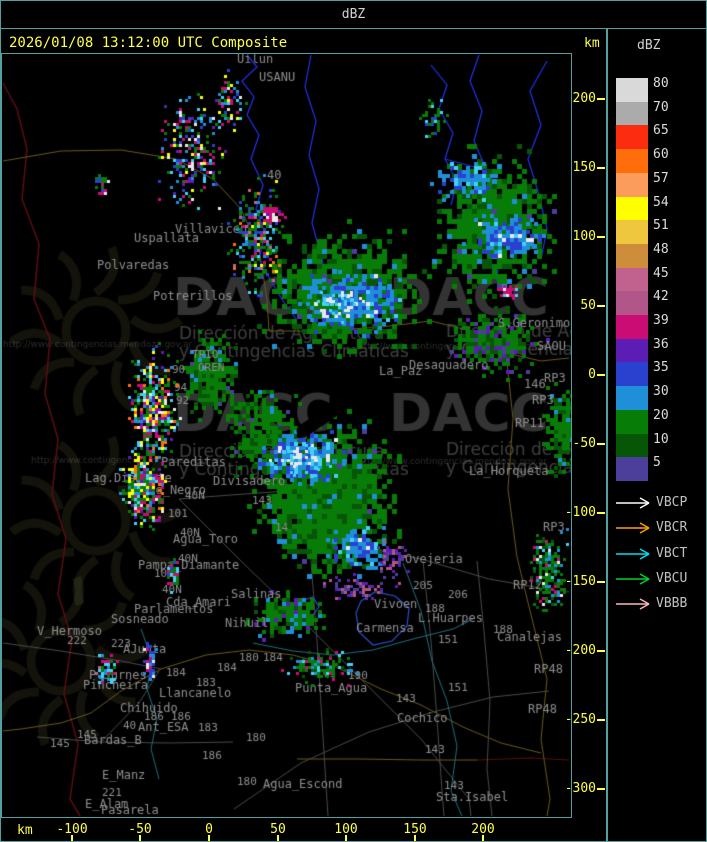  What do you see at coordinates (601, 444) in the screenshot?
I see `right-axis-tick--50` at bounding box center [601, 444].